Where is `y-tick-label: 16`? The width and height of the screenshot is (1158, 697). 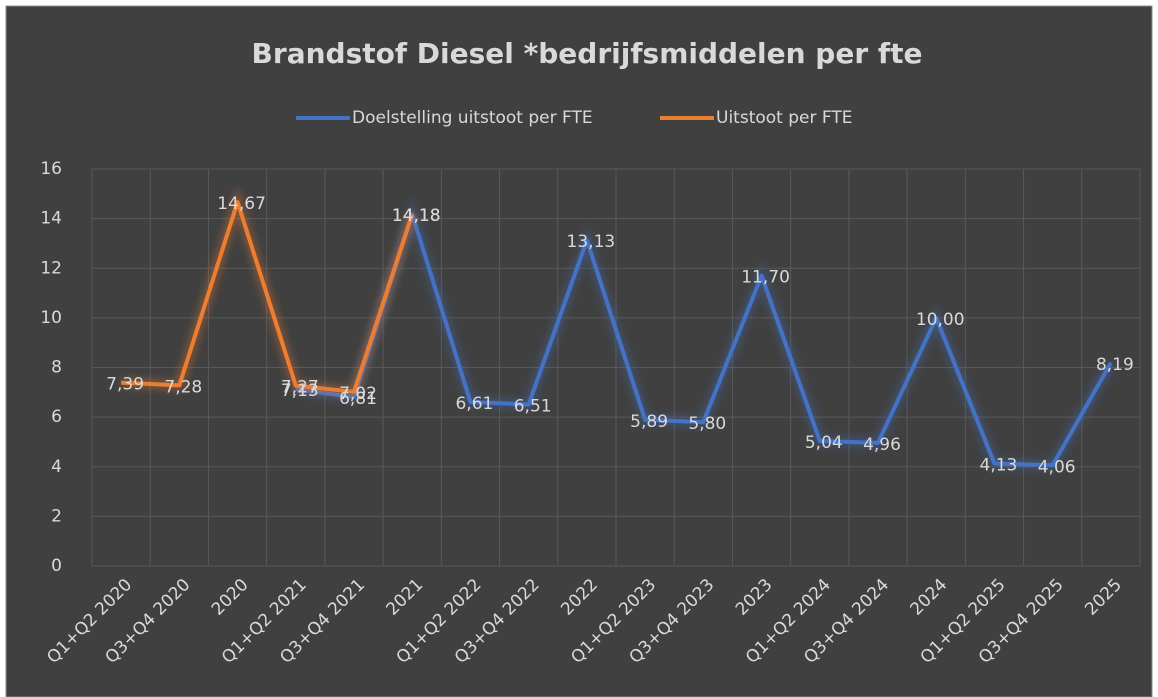 y-tick-label: 16 is located at coordinates (51, 169).